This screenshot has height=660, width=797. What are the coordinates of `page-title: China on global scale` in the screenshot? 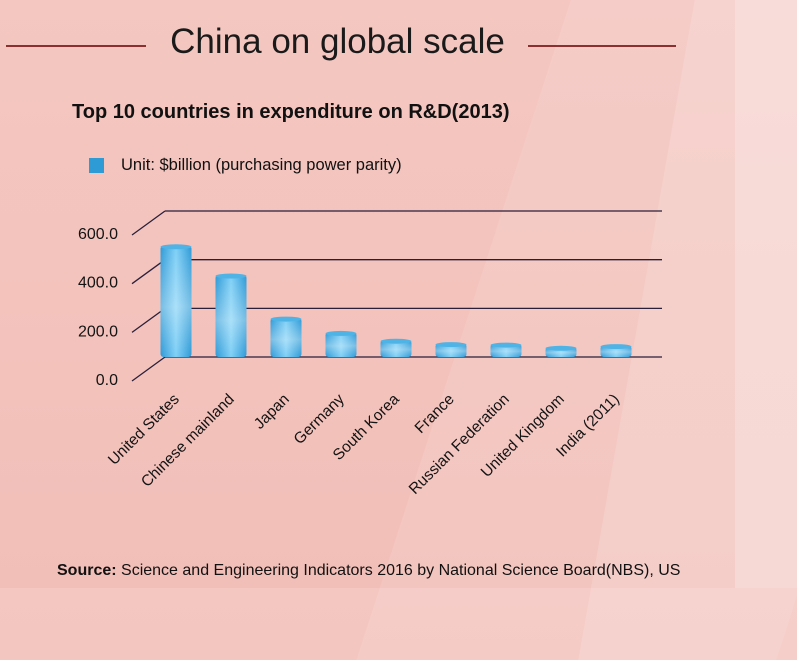 It's located at (337, 41).